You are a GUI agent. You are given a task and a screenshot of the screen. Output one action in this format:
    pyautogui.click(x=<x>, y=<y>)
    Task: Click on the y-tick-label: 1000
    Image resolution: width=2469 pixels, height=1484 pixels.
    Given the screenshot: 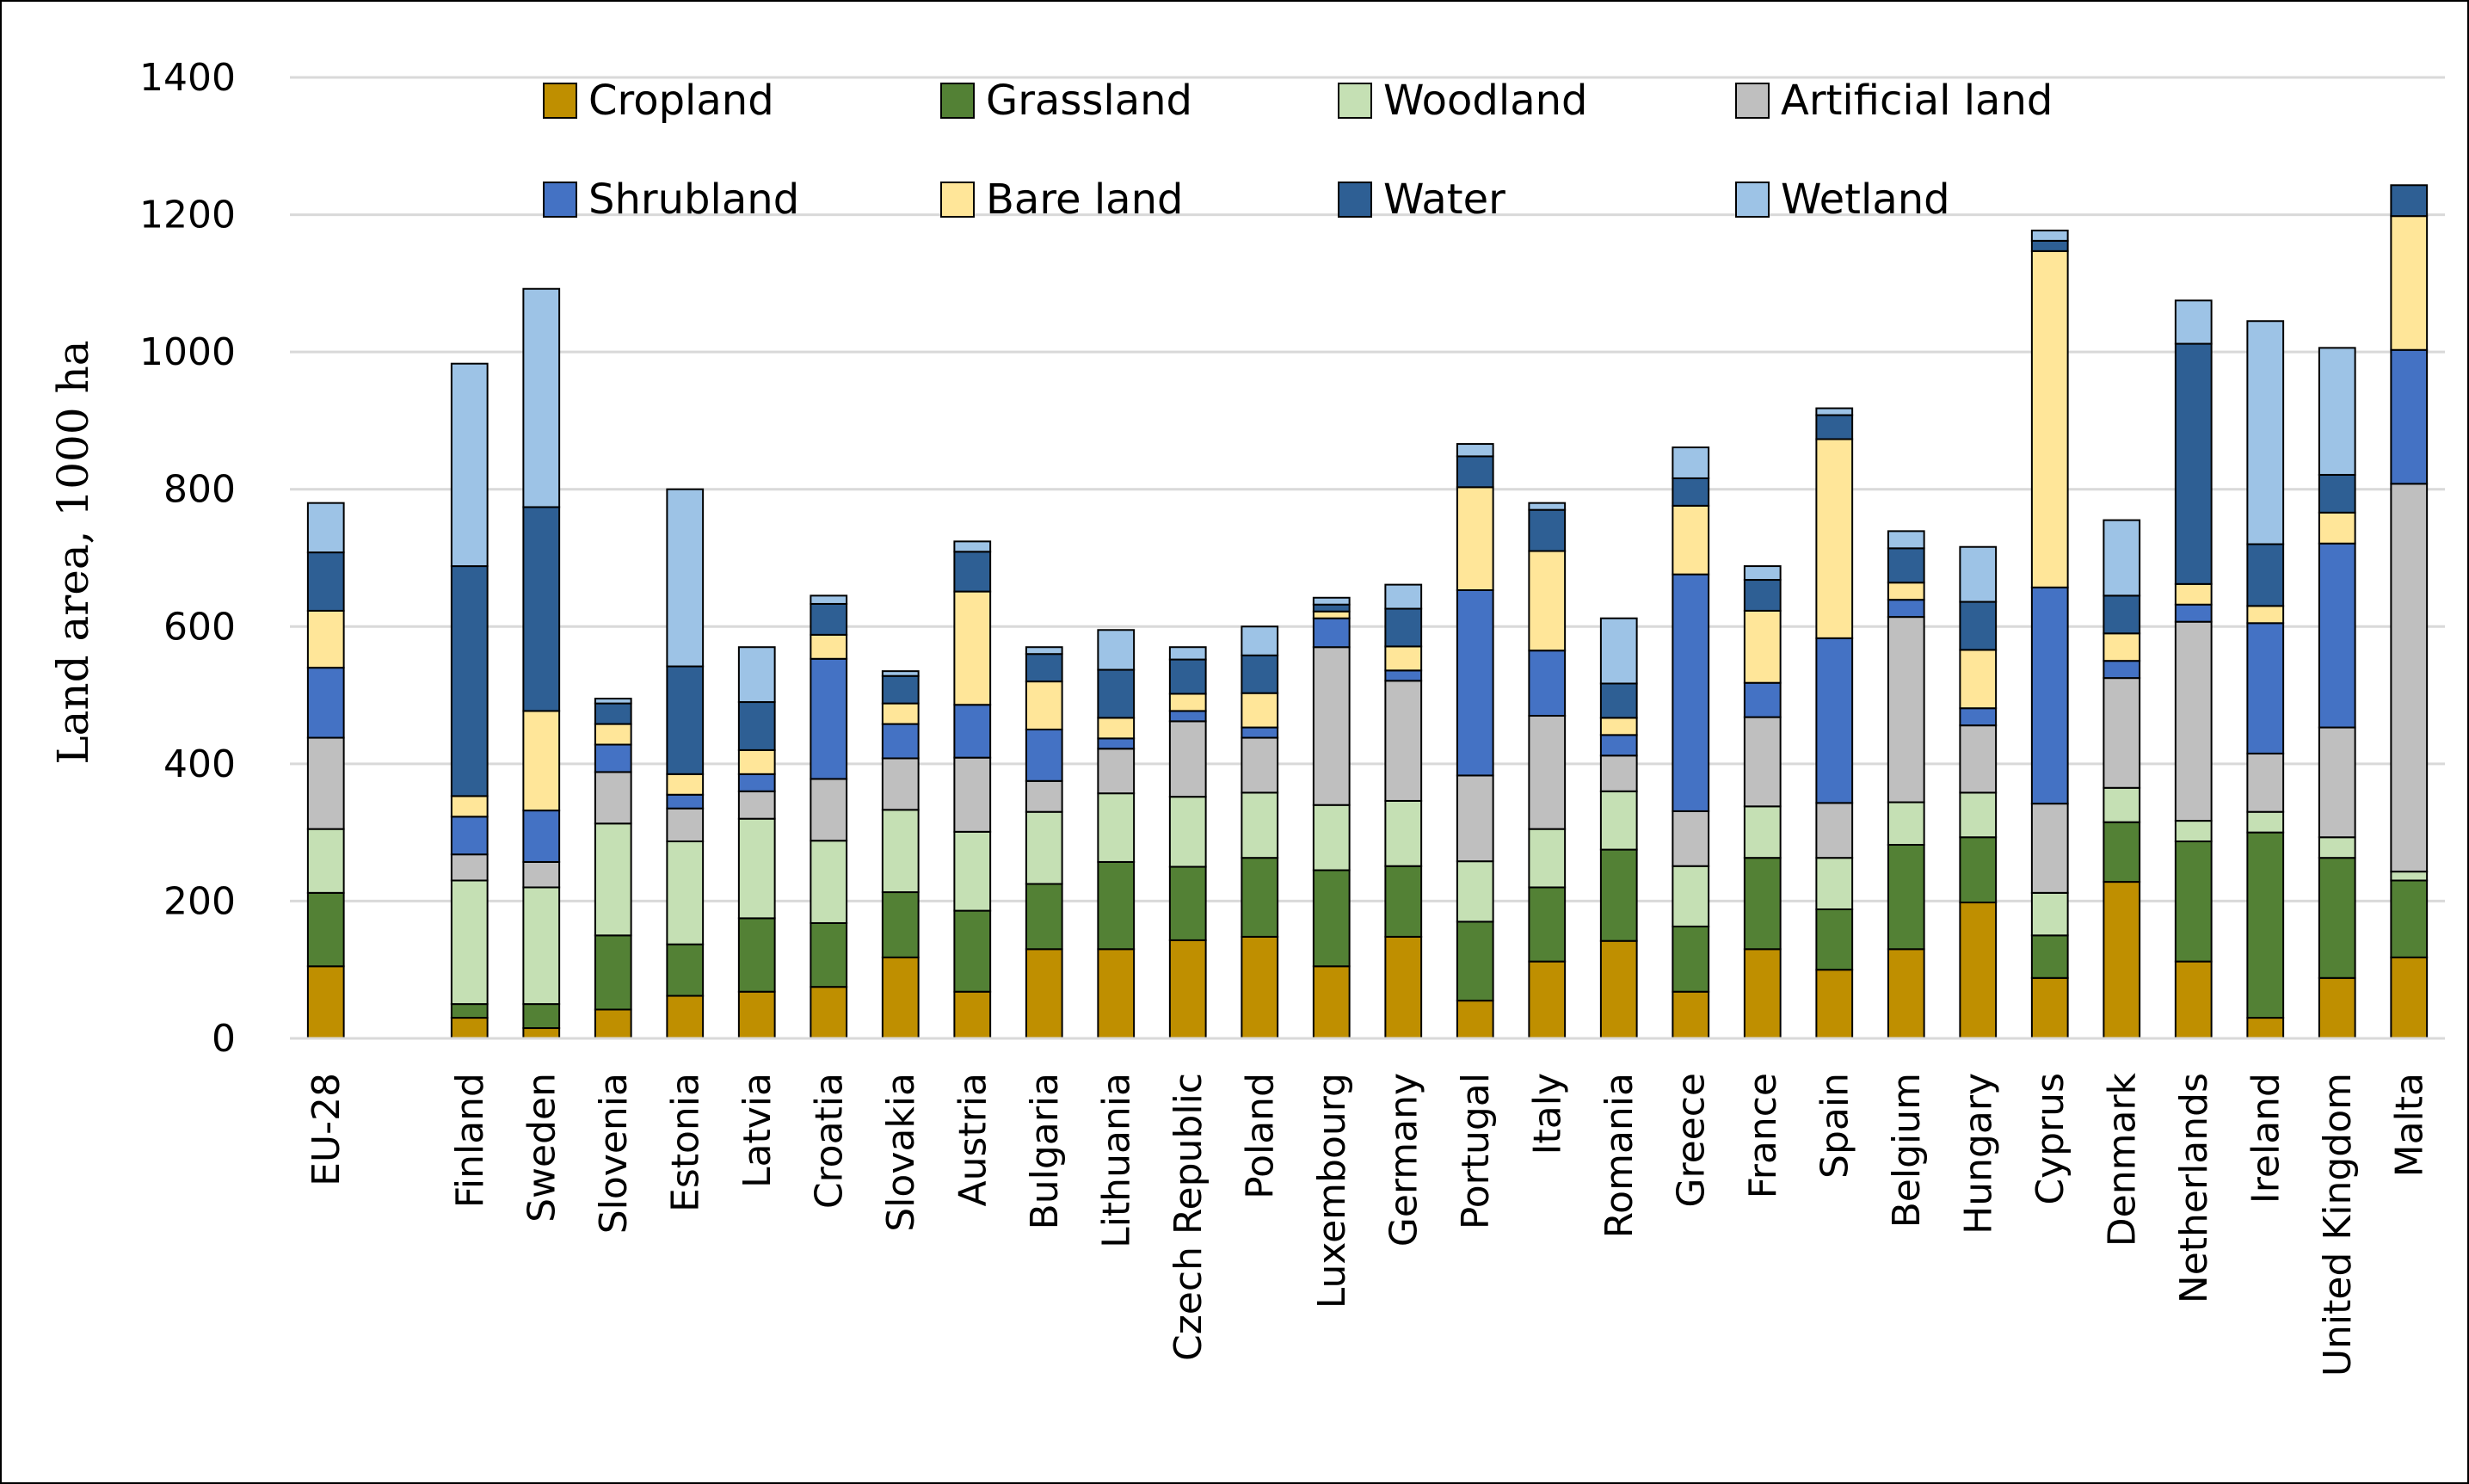 What is the action you would take?
    pyautogui.click(x=187, y=352)
    